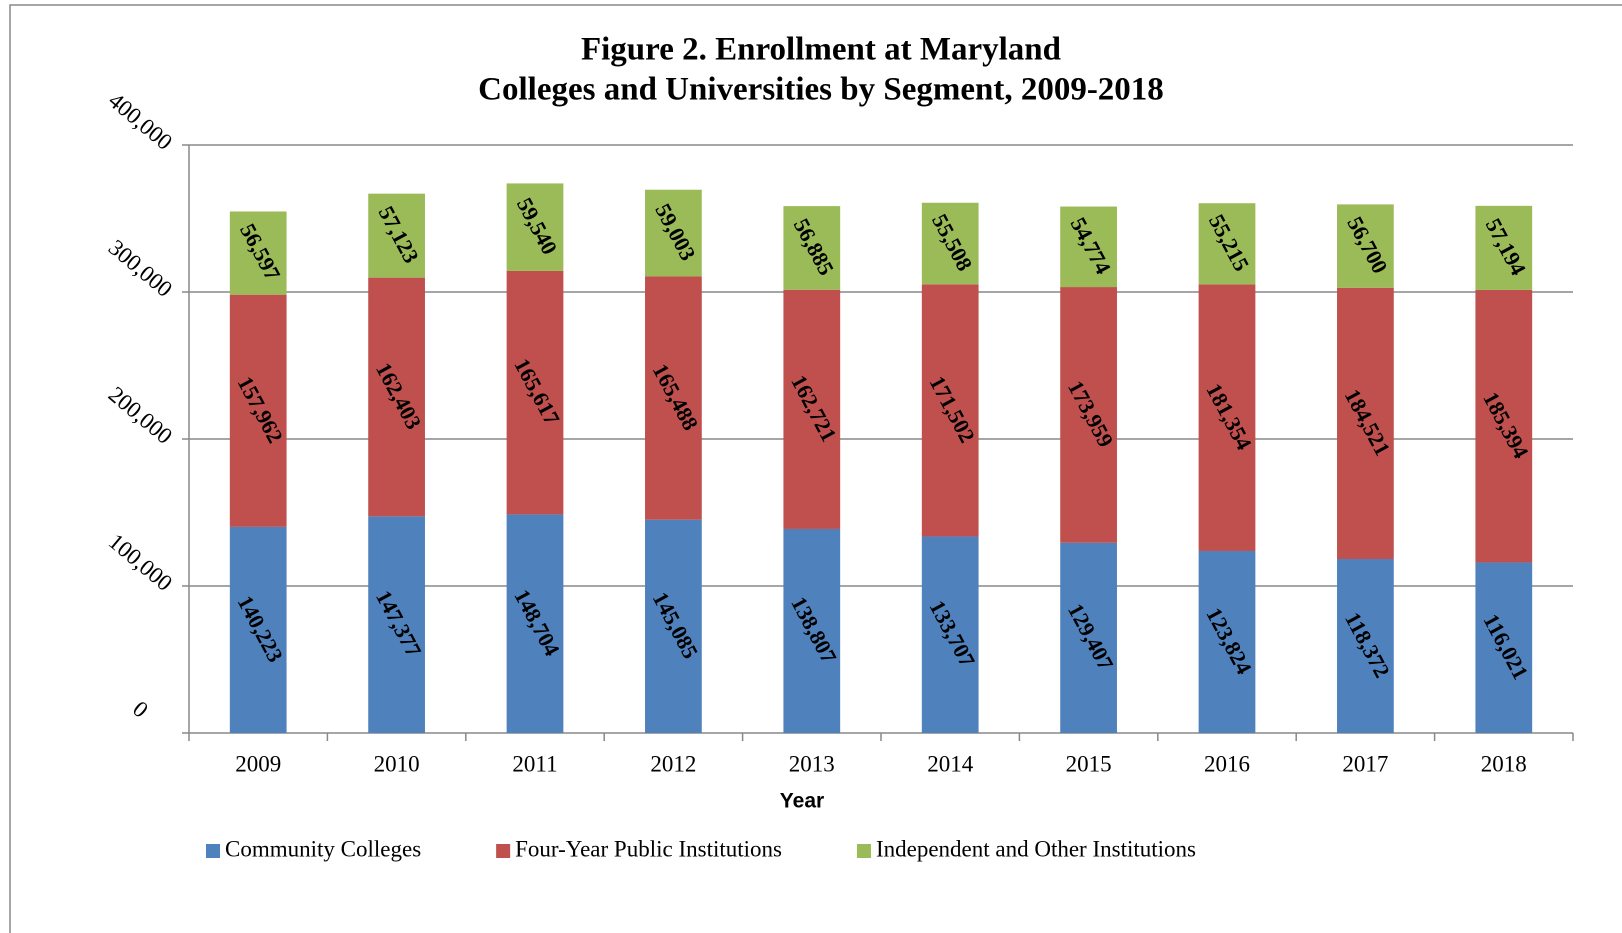 This screenshot has width=1622, height=933. Describe the element at coordinates (821, 50) in the screenshot. I see `chart-title: Figure 2. Enrollment at Maryland` at that location.